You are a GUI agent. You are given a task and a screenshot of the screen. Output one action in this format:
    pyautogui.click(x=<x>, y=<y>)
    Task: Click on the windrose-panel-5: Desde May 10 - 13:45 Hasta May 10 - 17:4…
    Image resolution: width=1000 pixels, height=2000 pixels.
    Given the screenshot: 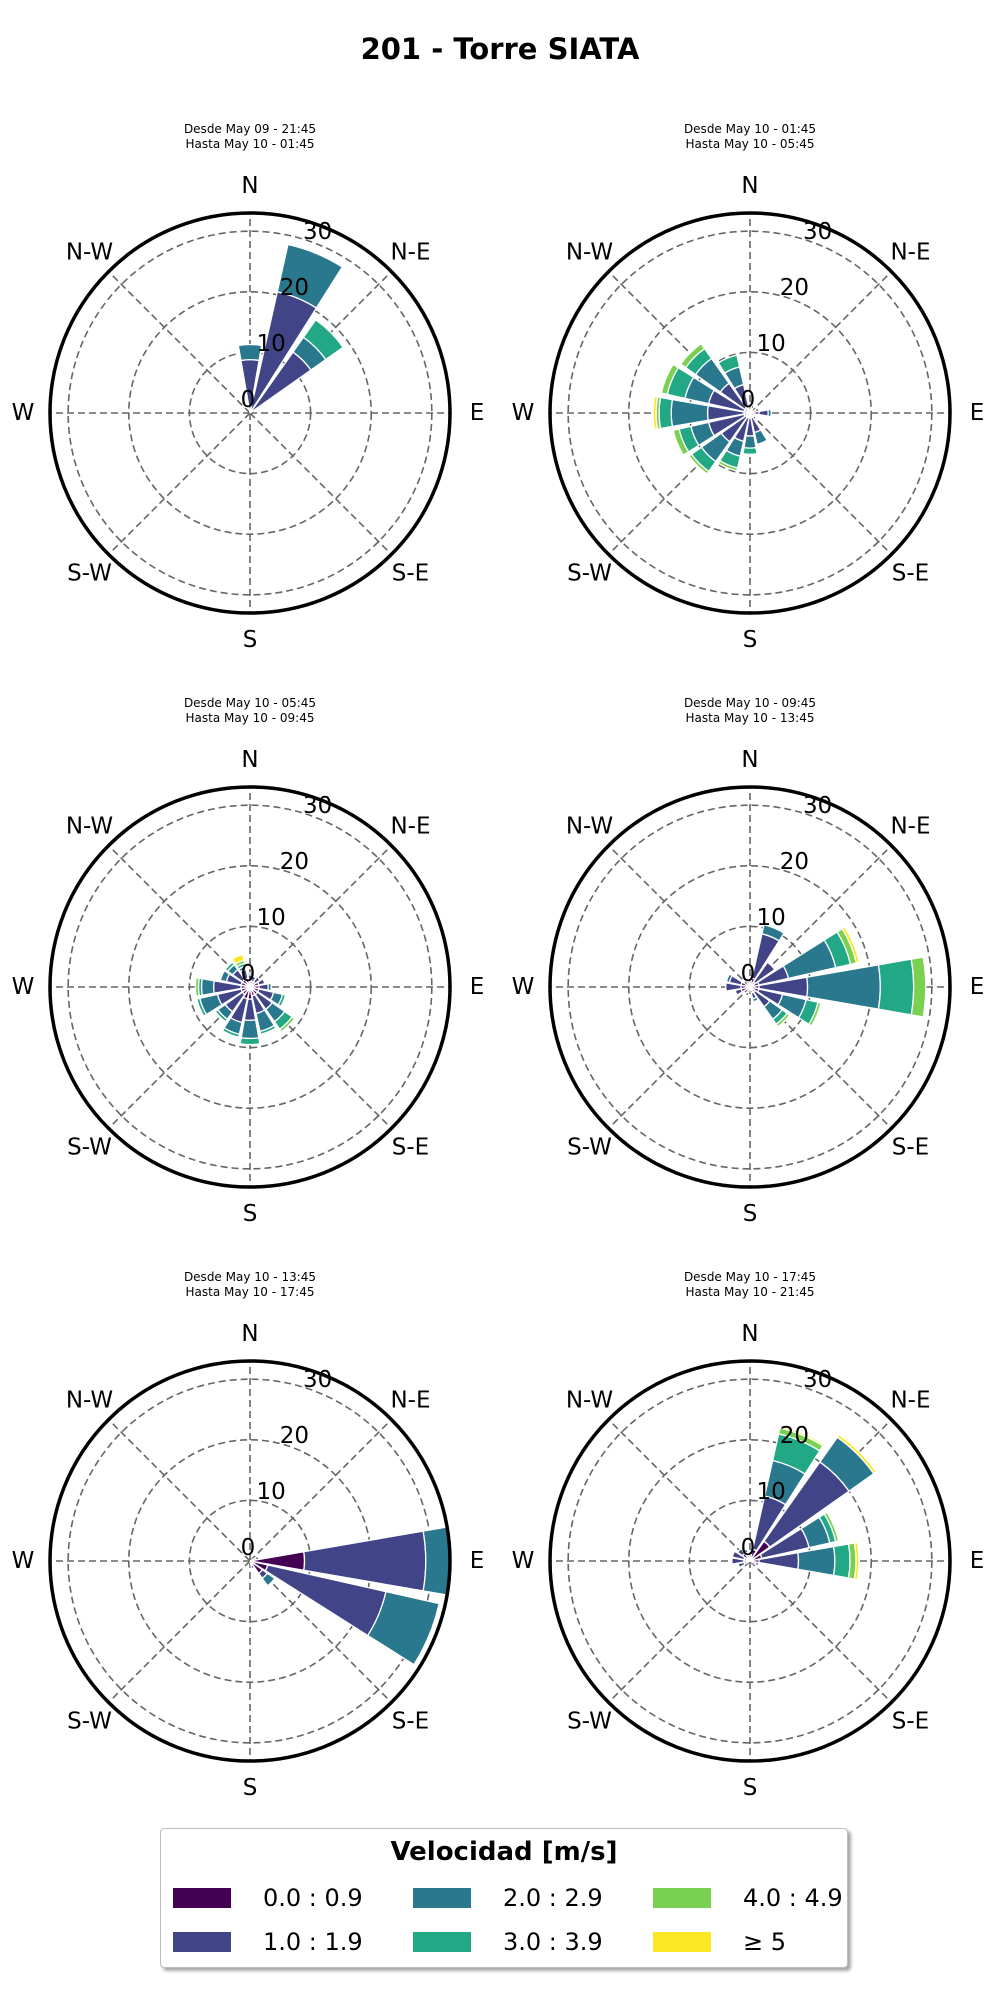 What is the action you would take?
    pyautogui.click(x=250, y=1548)
    